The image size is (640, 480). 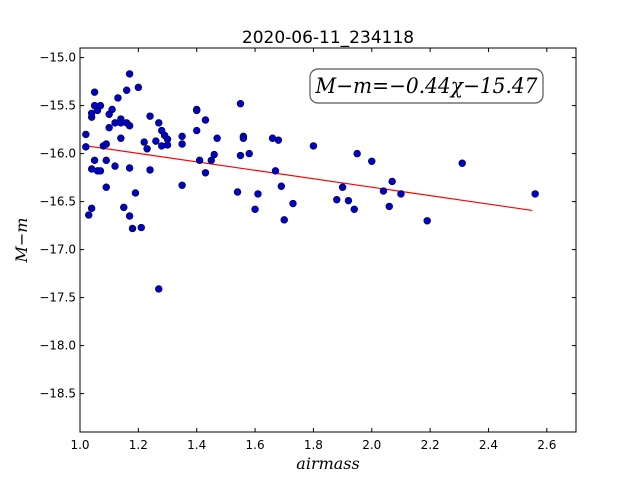 I want to click on x-tick-label: 1.8, so click(x=313, y=445).